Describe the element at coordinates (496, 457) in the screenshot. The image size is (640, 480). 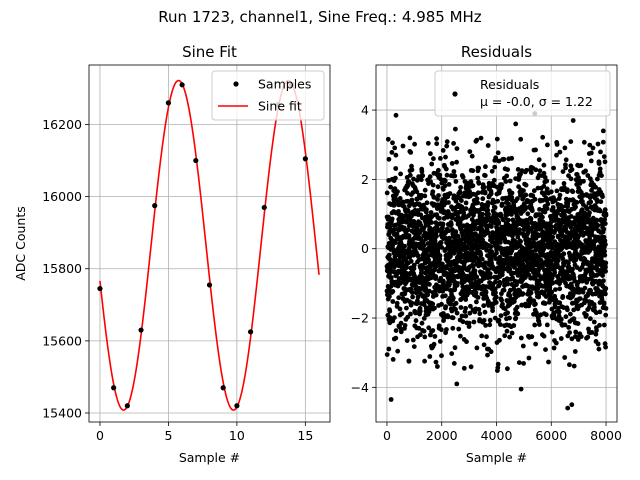
I see `residuals-x-label: Sample #` at that location.